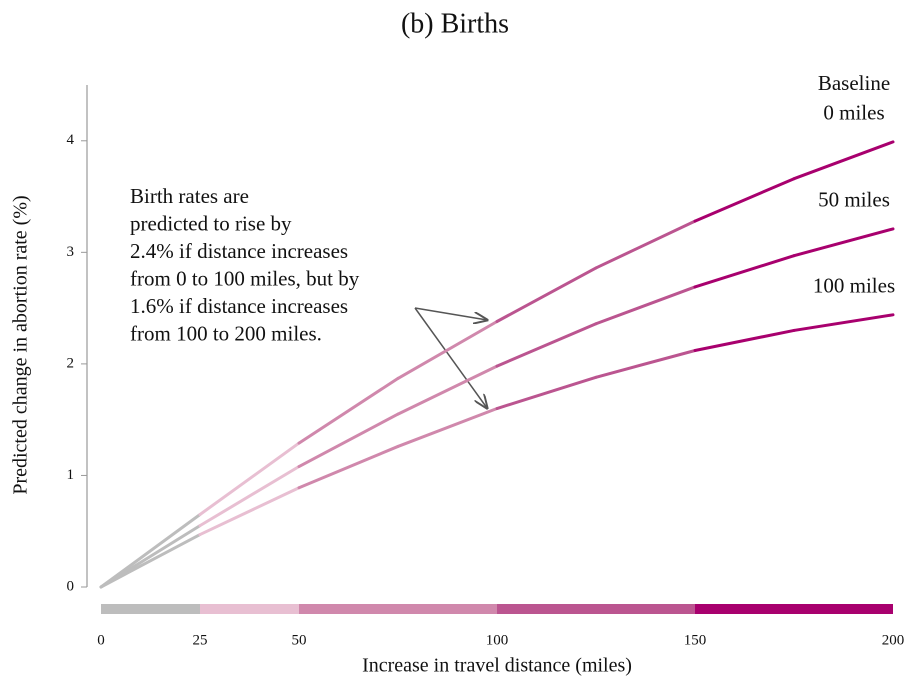  Describe the element at coordinates (455, 23) in the screenshot. I see `chart-title: (b) Births` at that location.